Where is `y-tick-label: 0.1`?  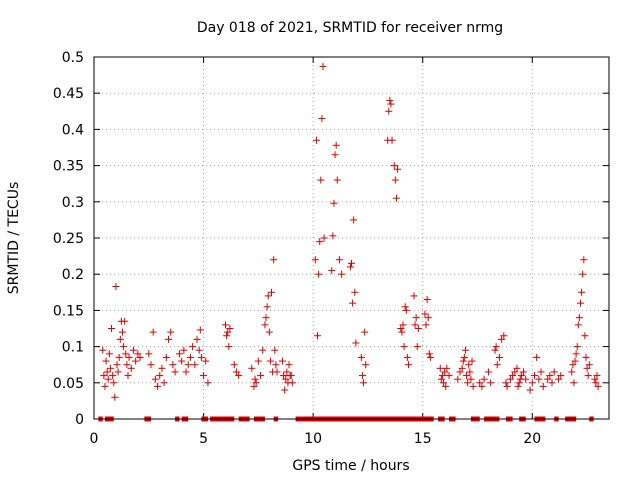 y-tick-label: 0.1 is located at coordinates (73, 348).